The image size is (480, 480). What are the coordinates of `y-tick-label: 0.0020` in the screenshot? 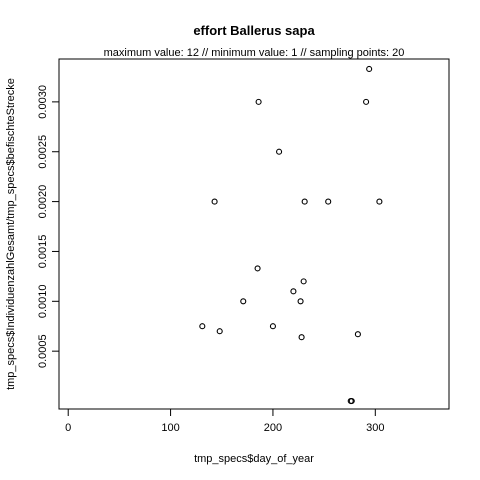 It's located at (43, 202).